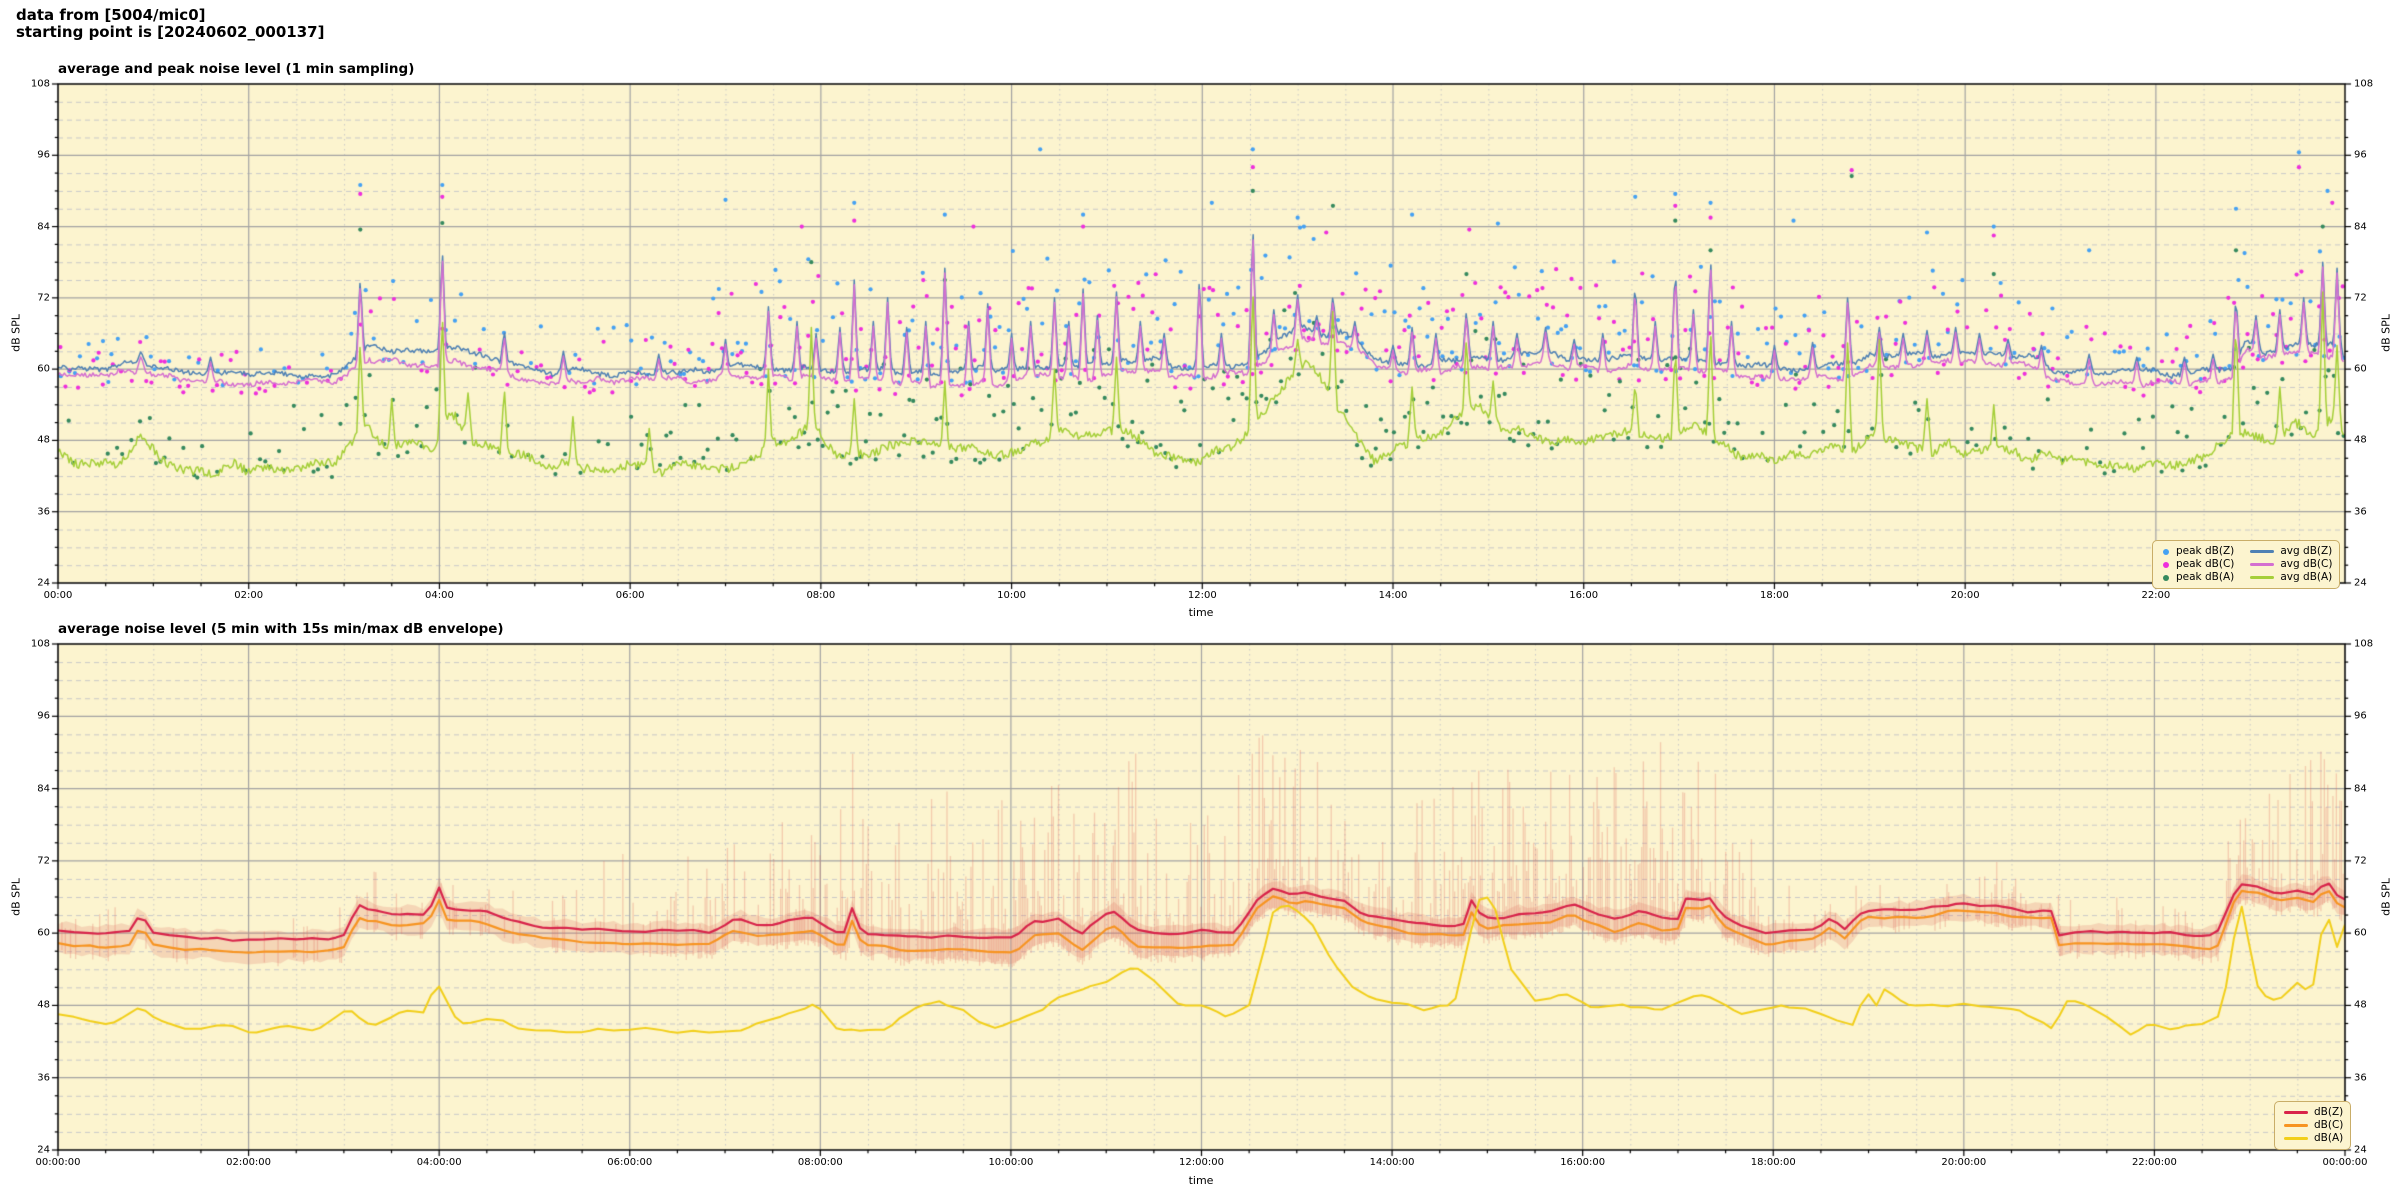 This screenshot has width=2400, height=1200. Describe the element at coordinates (249, 1162) in the screenshot. I see `x-tick-label: 02:00:00` at that location.